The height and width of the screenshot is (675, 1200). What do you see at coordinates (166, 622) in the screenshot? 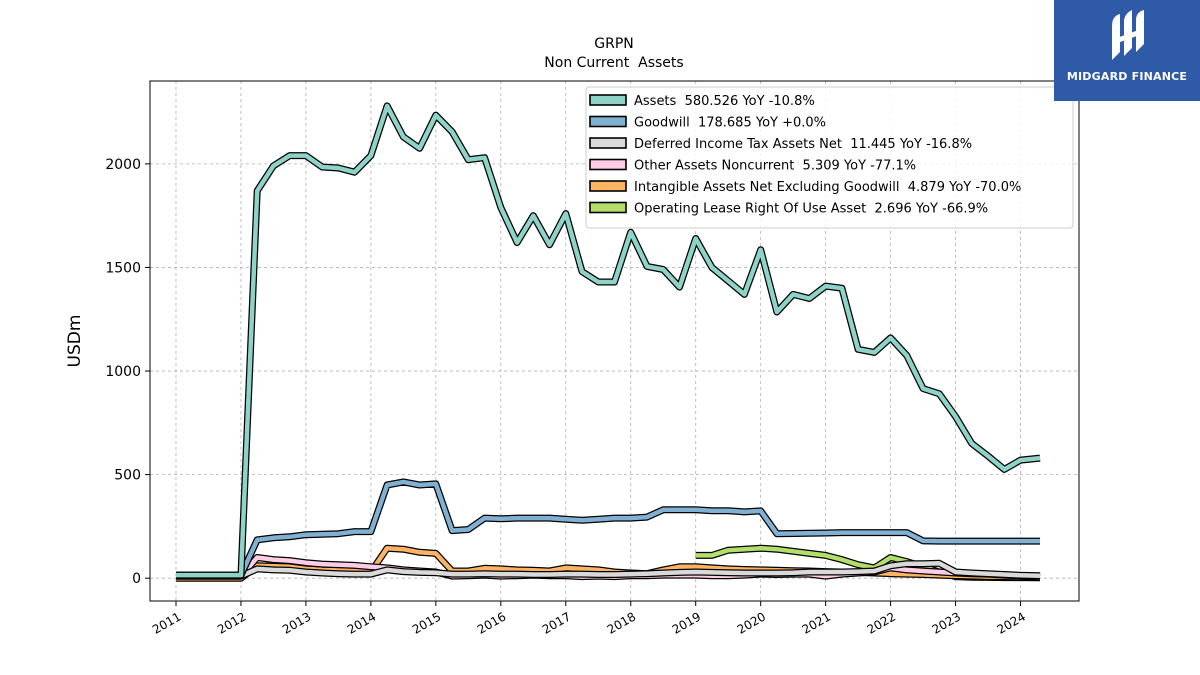
I see `x-tick-label: 2011` at bounding box center [166, 622].